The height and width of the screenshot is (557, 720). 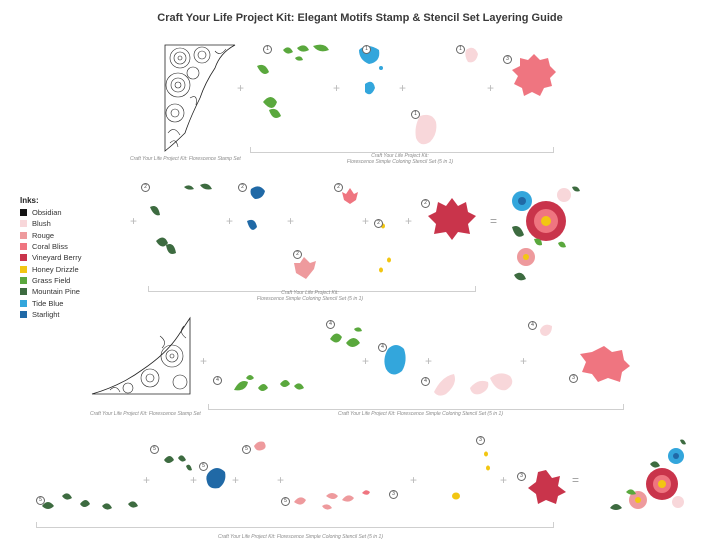 I want to click on legend-label: Rouge, so click(x=43, y=235).